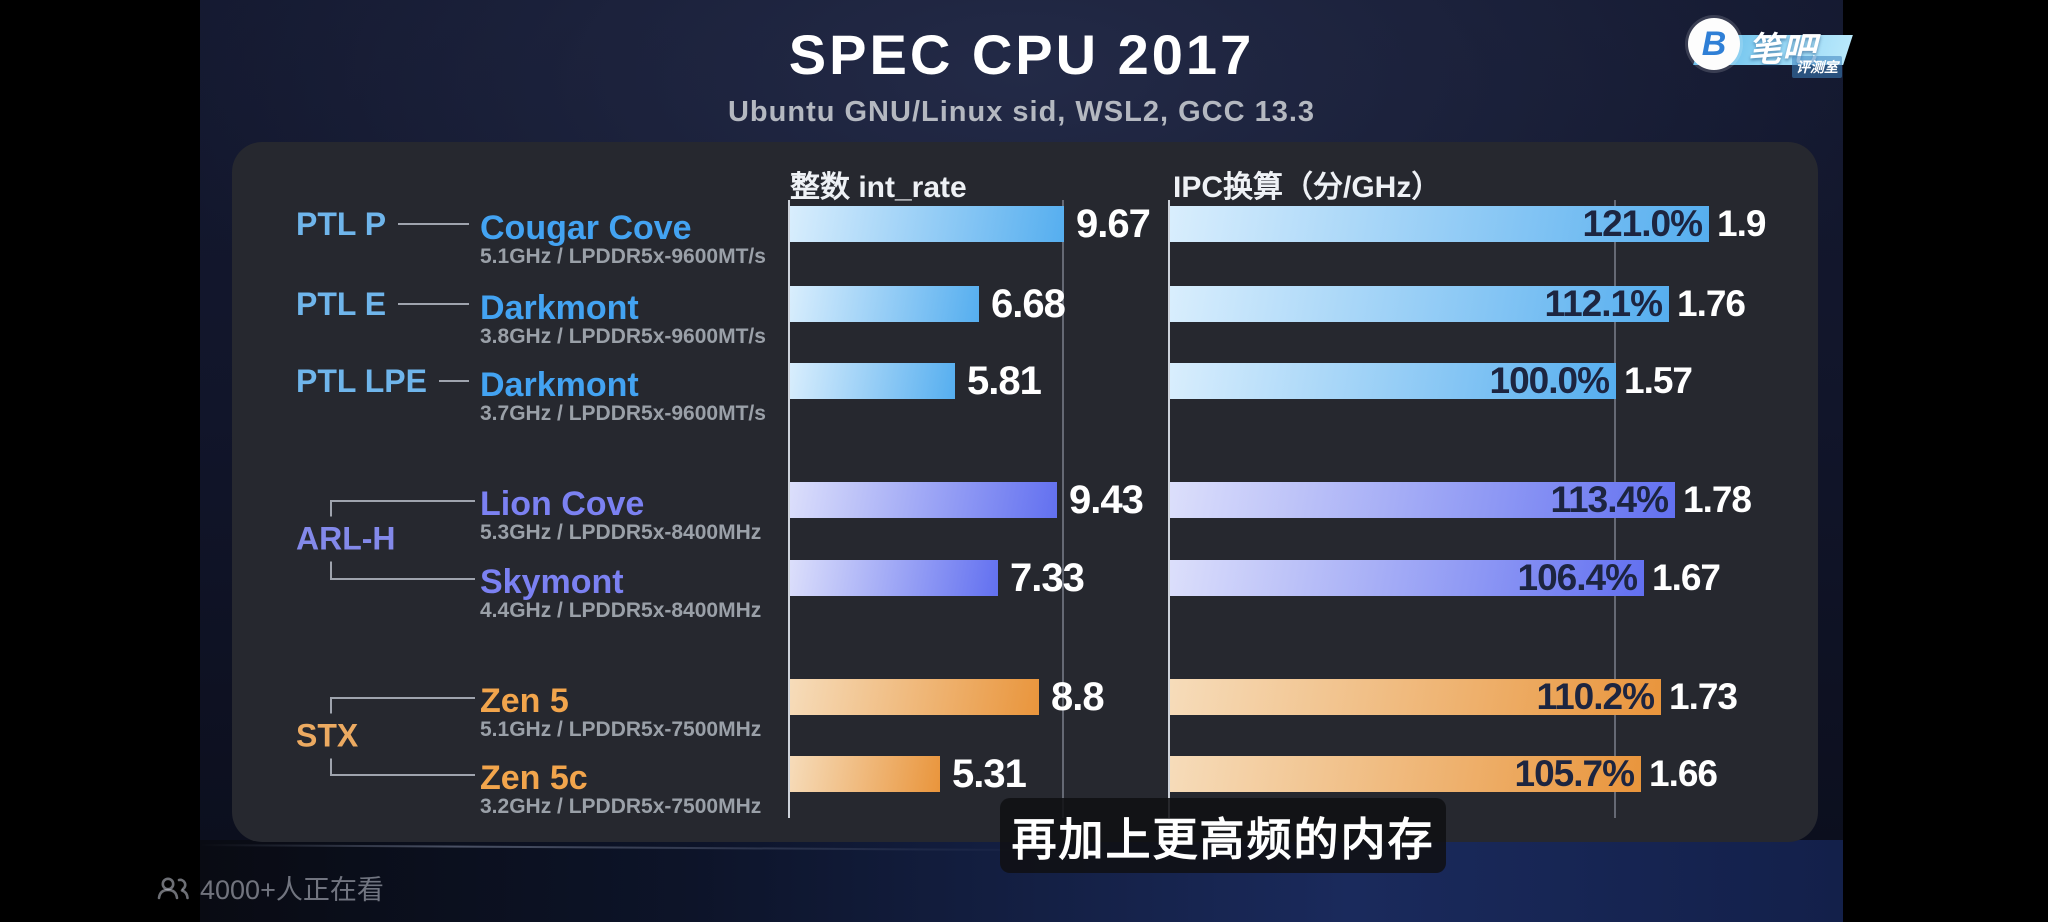 The height and width of the screenshot is (922, 2048). What do you see at coordinates (1711, 303) in the screenshot?
I see `ipc-score-value: 1.76` at bounding box center [1711, 303].